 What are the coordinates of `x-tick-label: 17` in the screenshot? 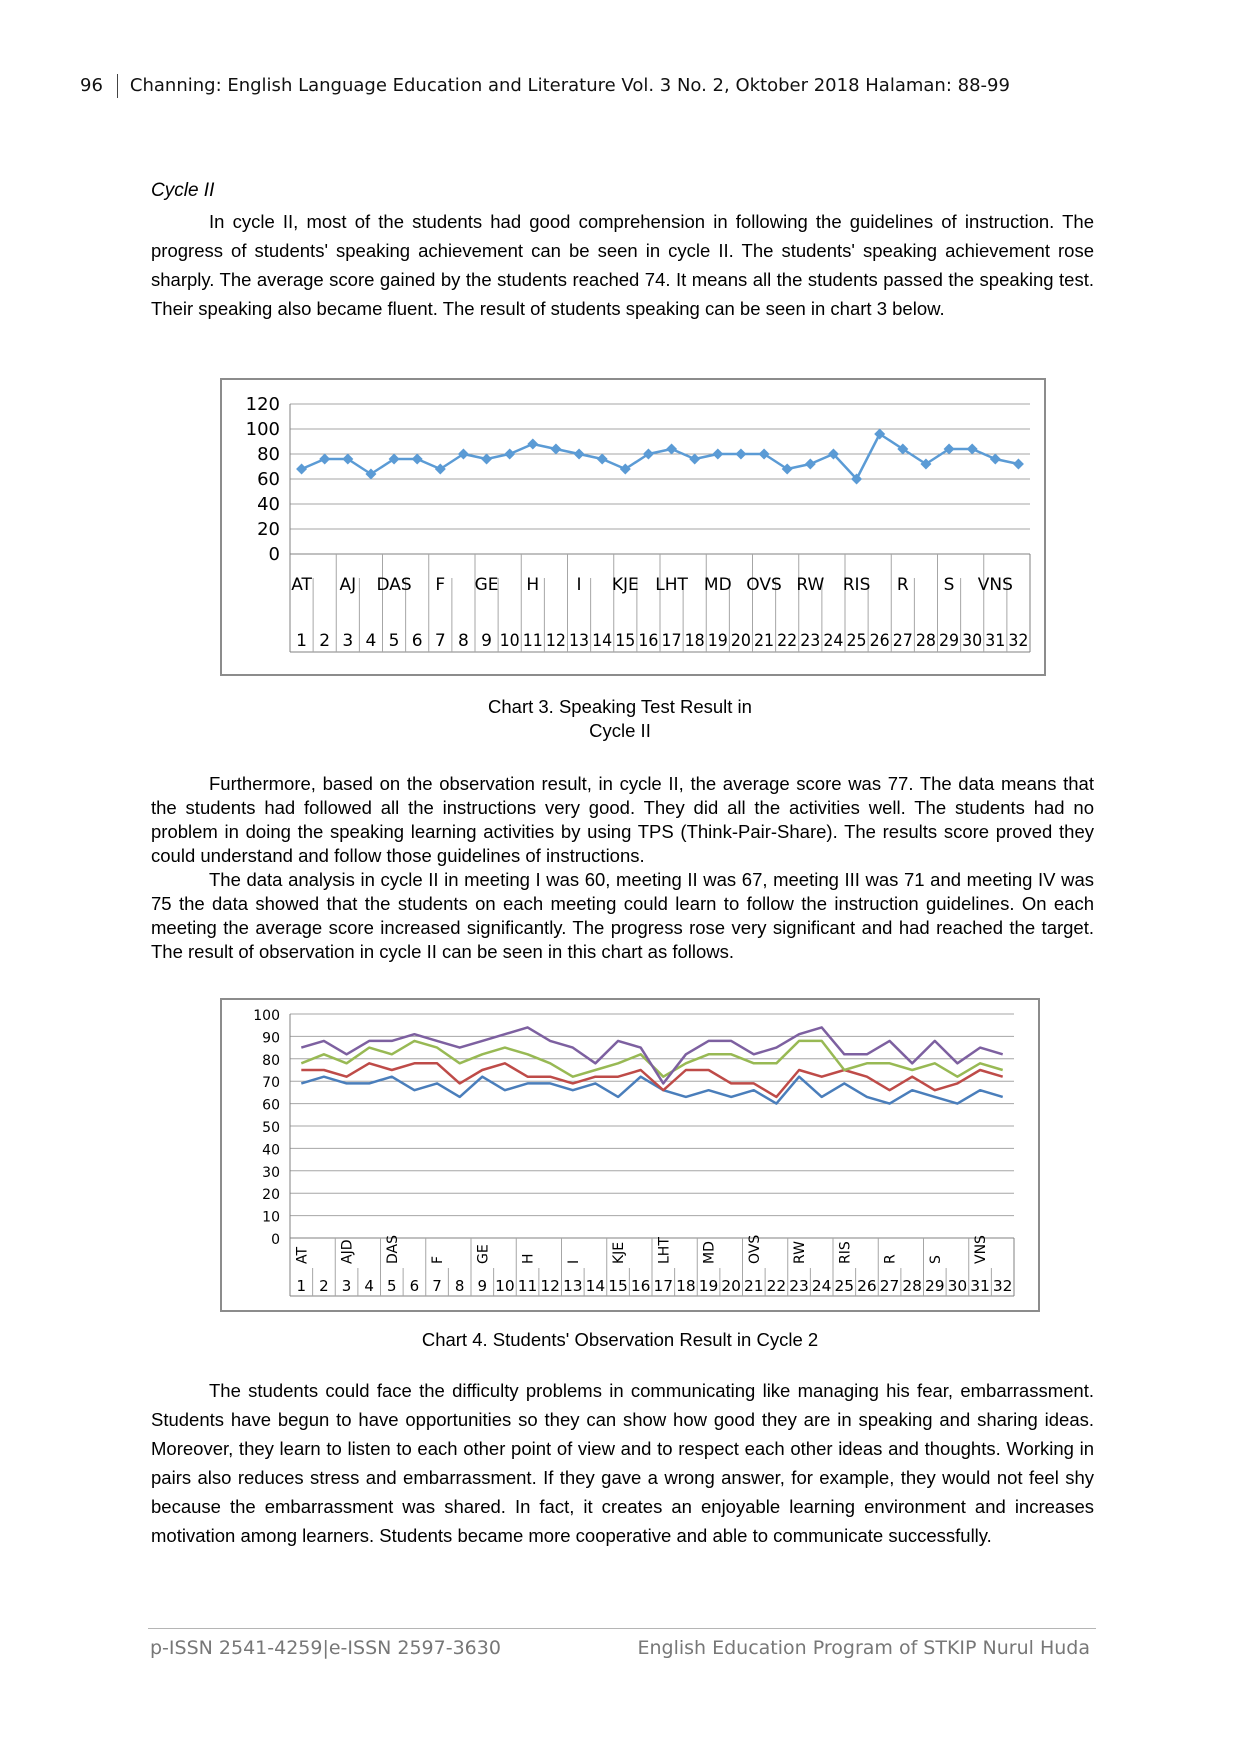 It's located at (672, 641).